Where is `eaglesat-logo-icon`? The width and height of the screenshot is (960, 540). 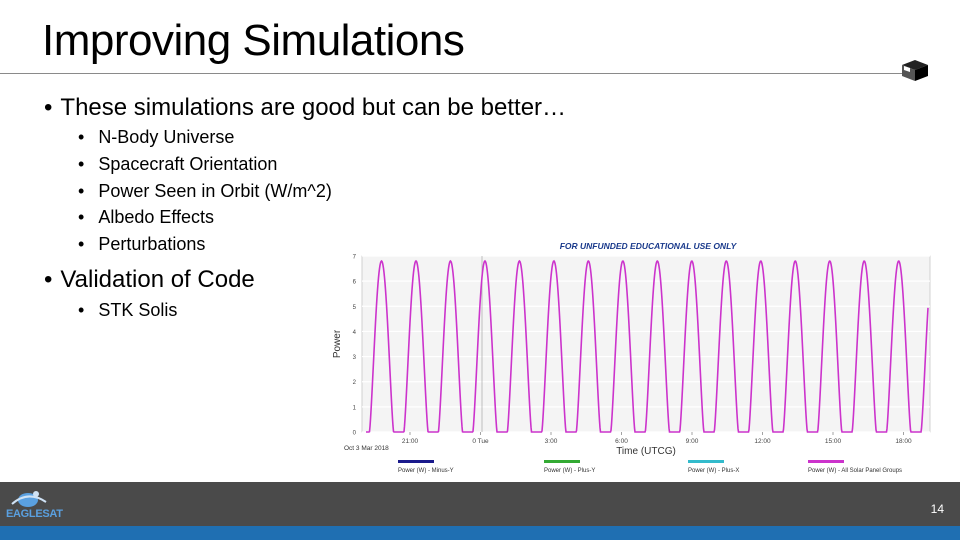
eaglesat-logo-icon is located at coordinates (29, 499).